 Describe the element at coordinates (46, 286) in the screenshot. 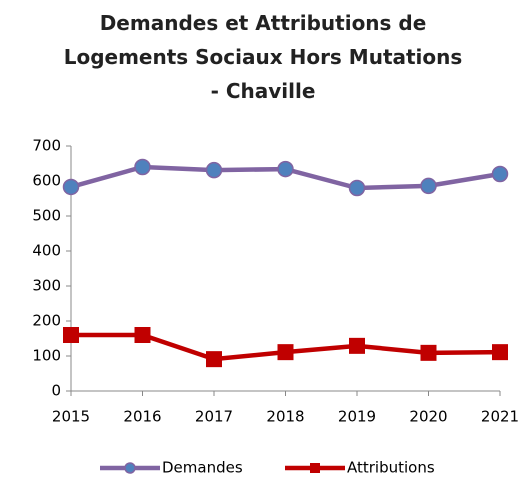

I see `y-tick-label: 300` at that location.